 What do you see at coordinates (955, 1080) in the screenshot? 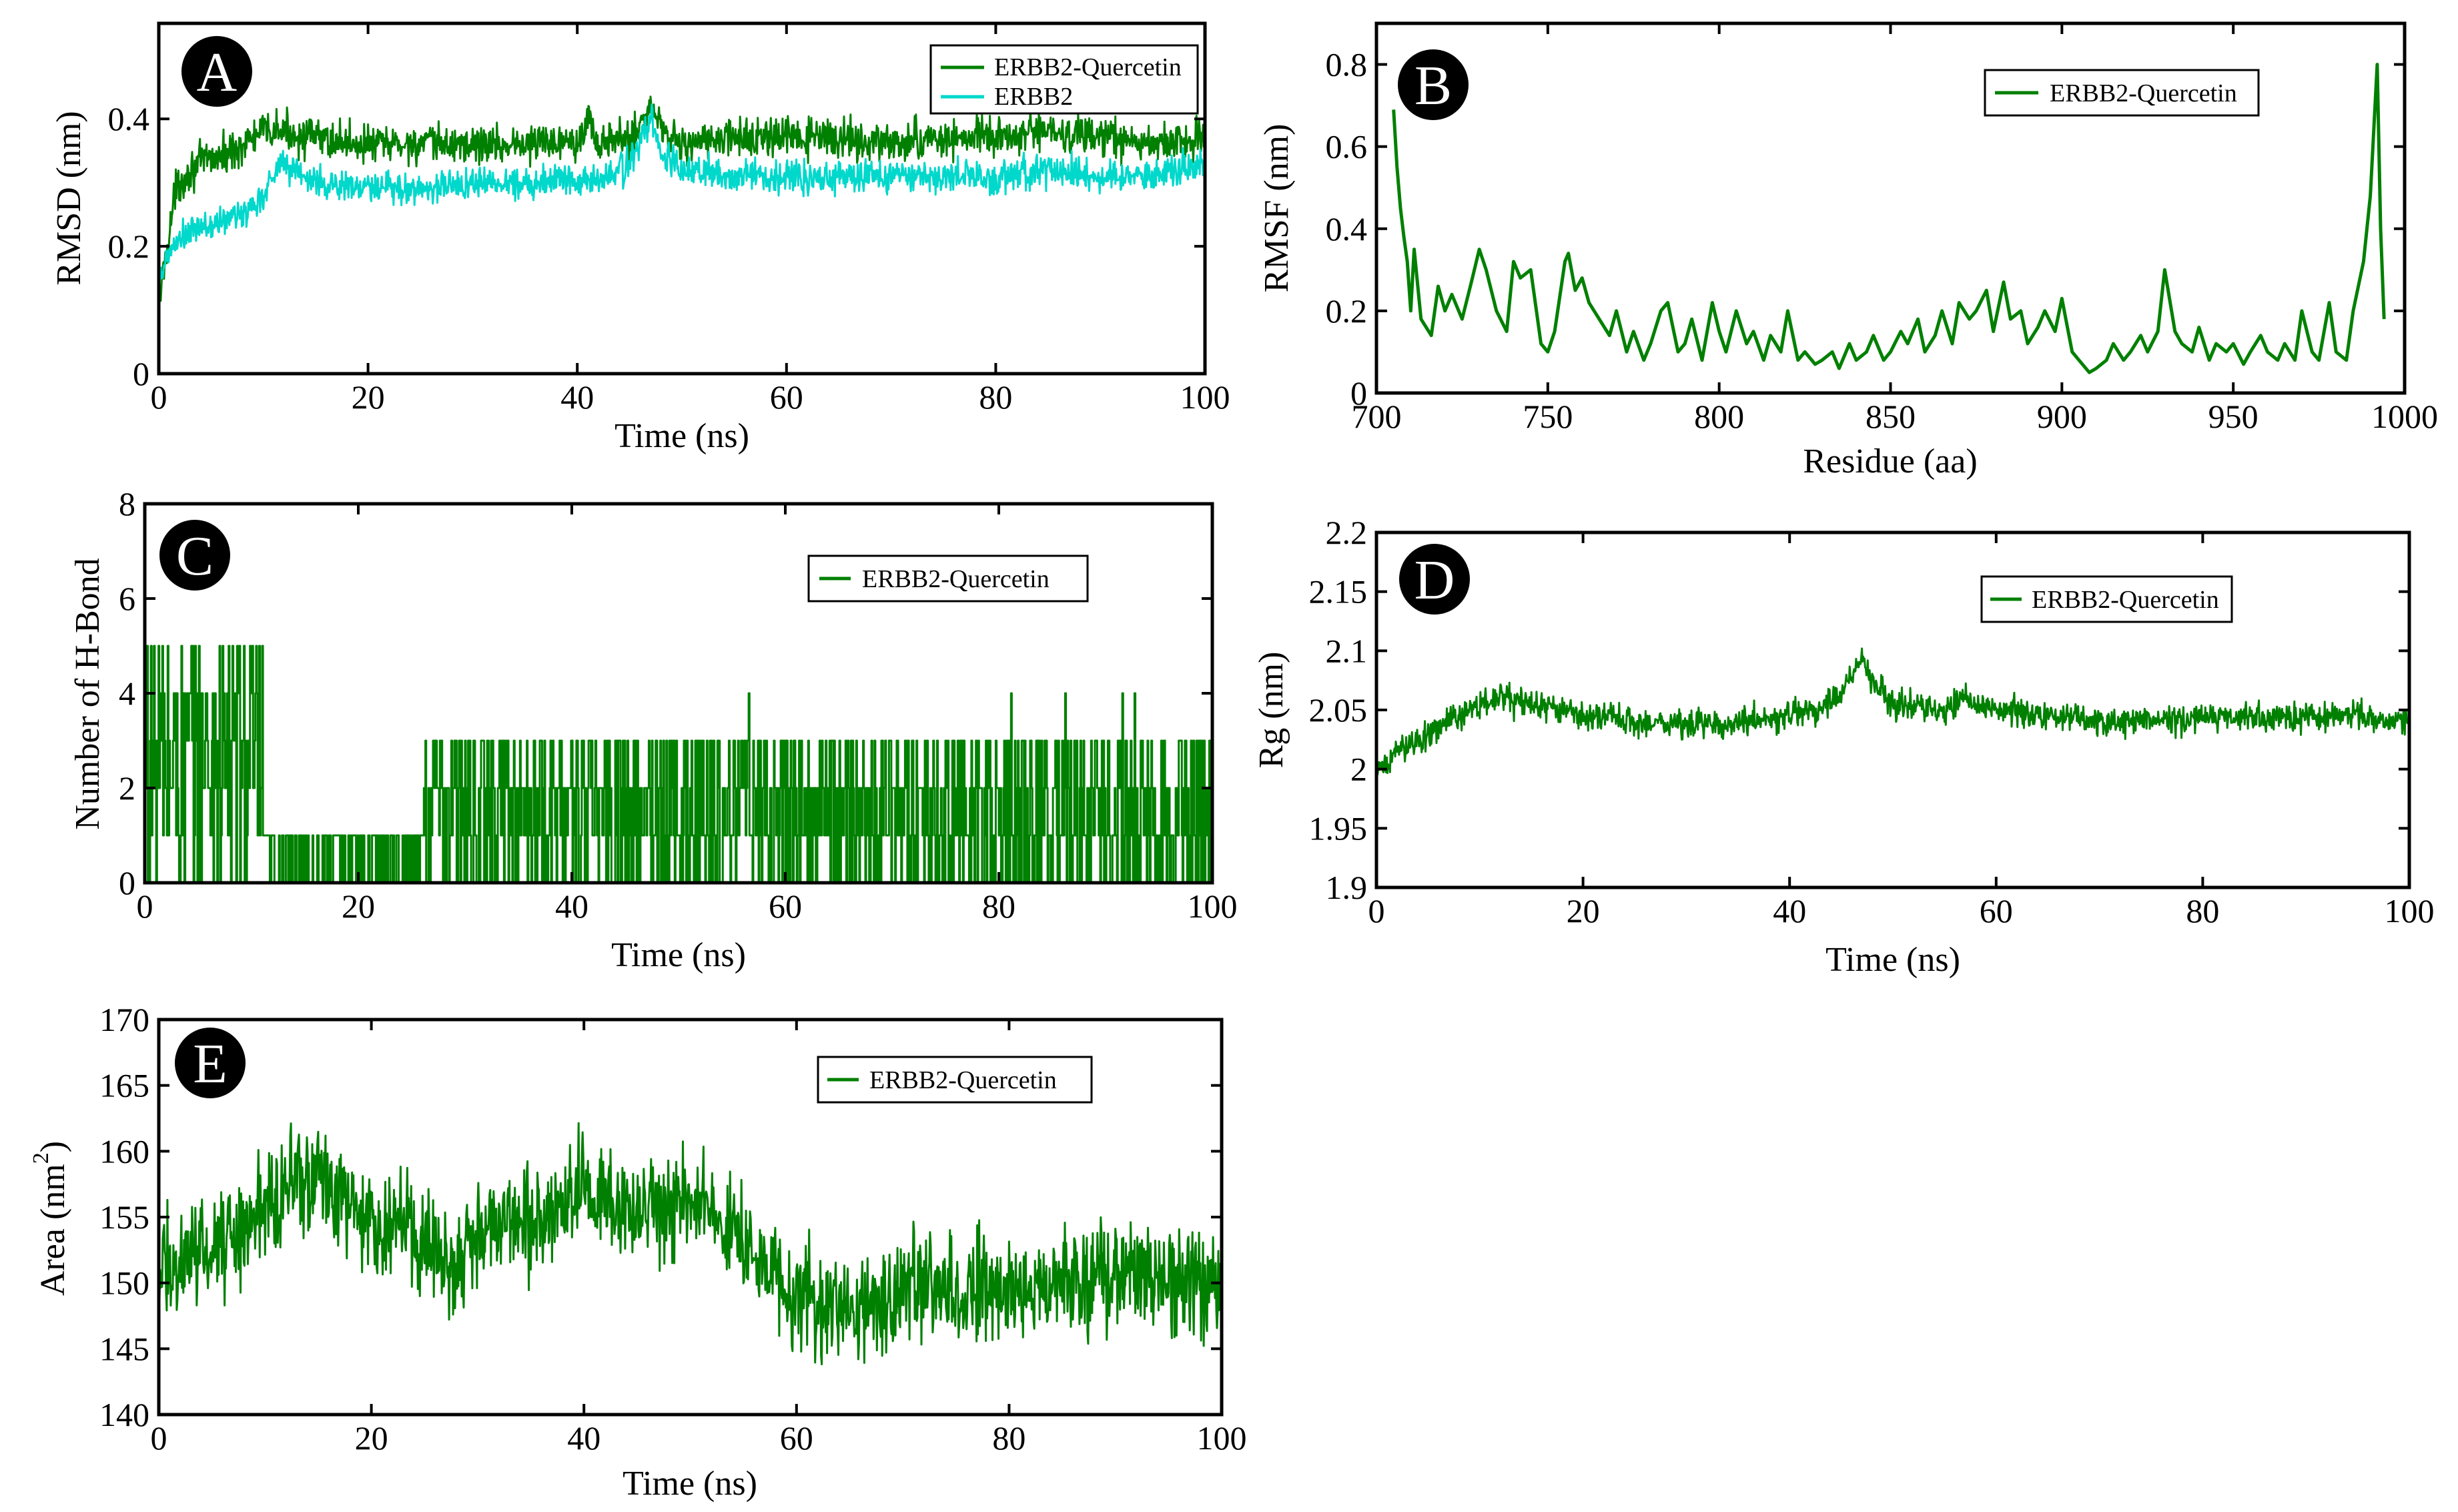
I see `panel-e-legend: ERBB2-Quercetin` at bounding box center [955, 1080].